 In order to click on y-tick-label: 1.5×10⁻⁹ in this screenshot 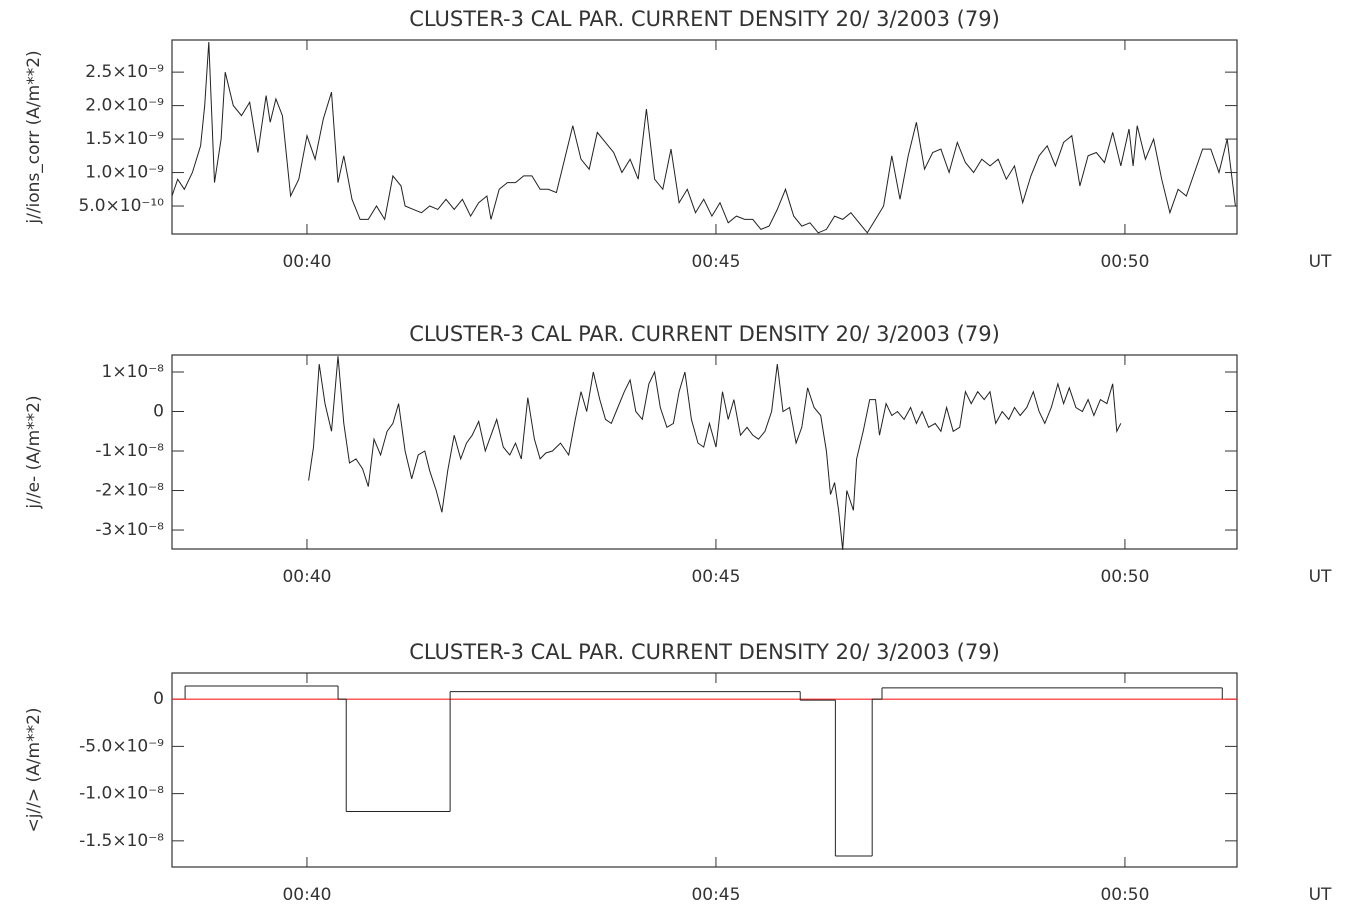, I will do `click(124, 139)`.